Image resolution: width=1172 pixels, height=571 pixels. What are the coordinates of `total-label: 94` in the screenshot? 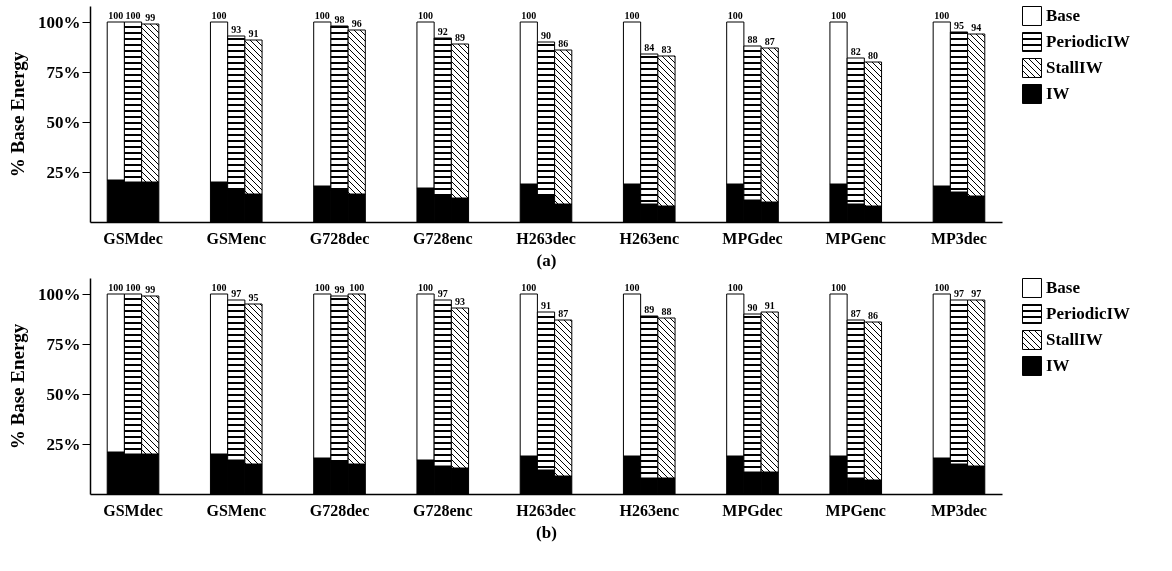 It's located at (976, 27).